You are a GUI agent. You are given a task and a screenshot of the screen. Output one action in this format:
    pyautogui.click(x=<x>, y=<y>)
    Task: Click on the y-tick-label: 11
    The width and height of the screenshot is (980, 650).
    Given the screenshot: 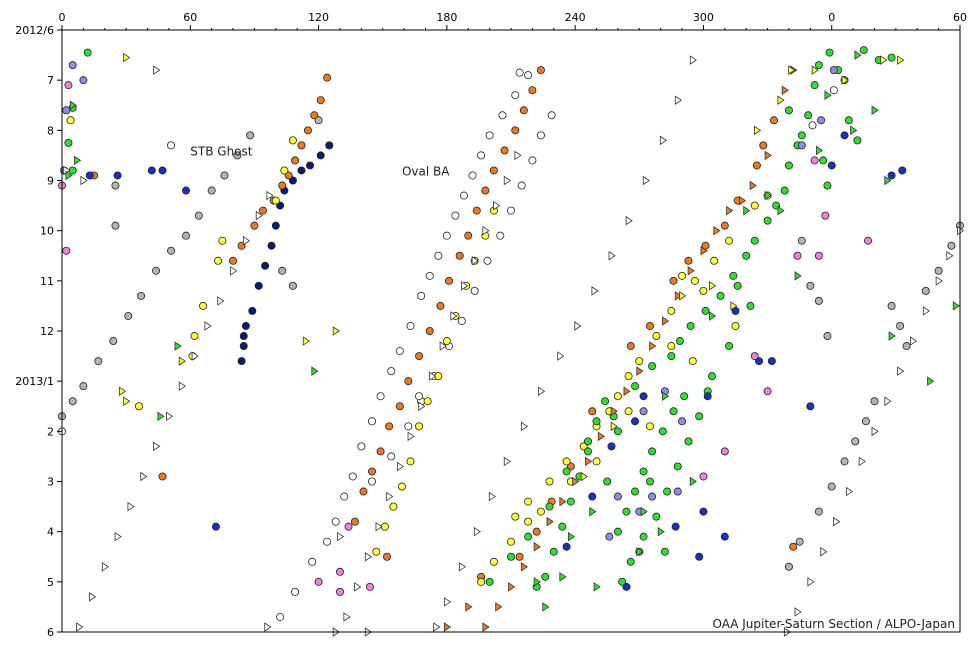 What is the action you would take?
    pyautogui.click(x=47, y=281)
    